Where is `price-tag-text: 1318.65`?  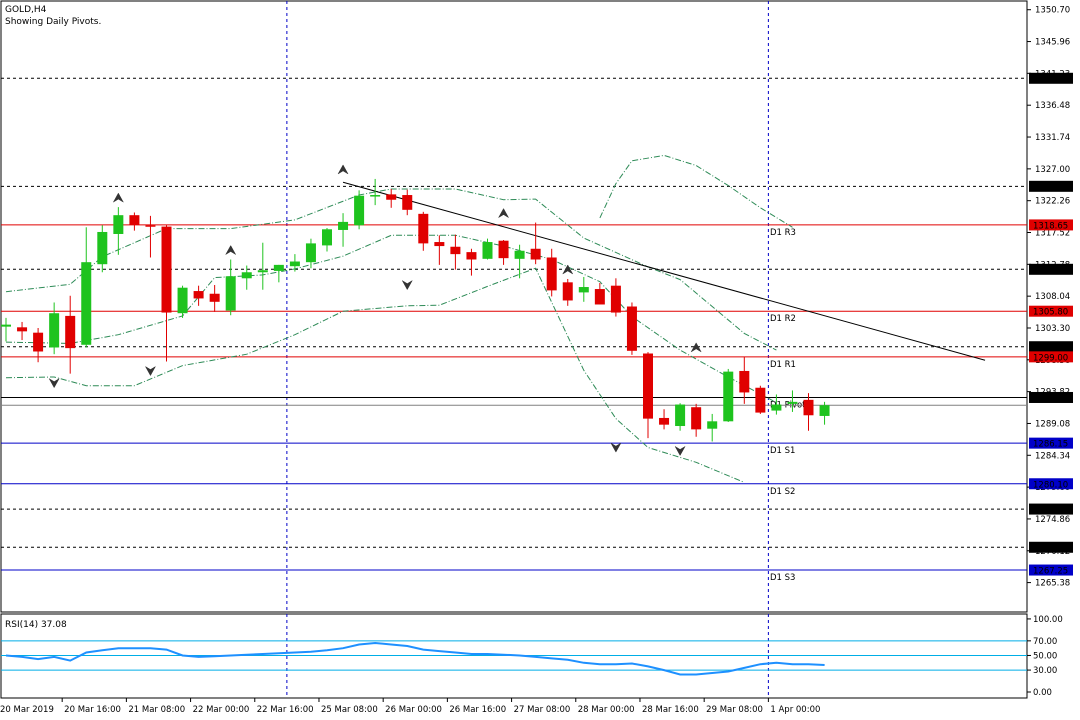 price-tag-text: 1318.65 is located at coordinates (1050, 226).